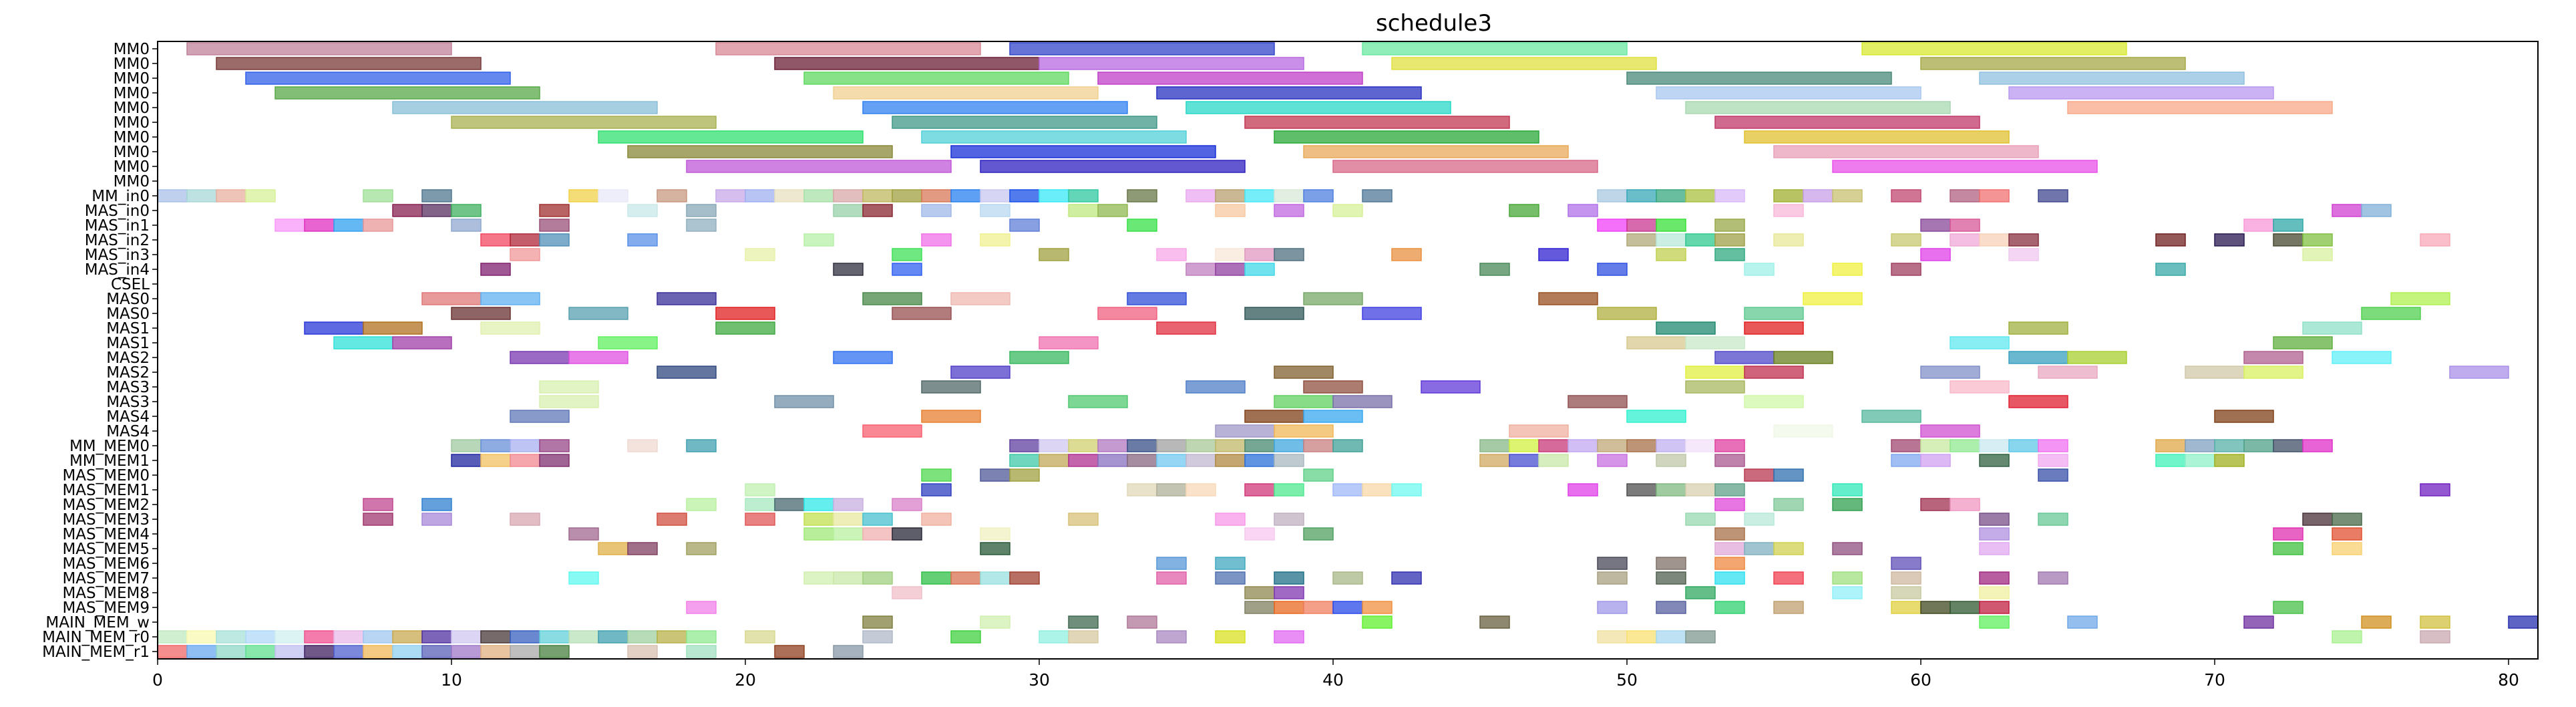  Describe the element at coordinates (106, 505) in the screenshot. I see `y-tick-label: MAS_MEM2` at that location.